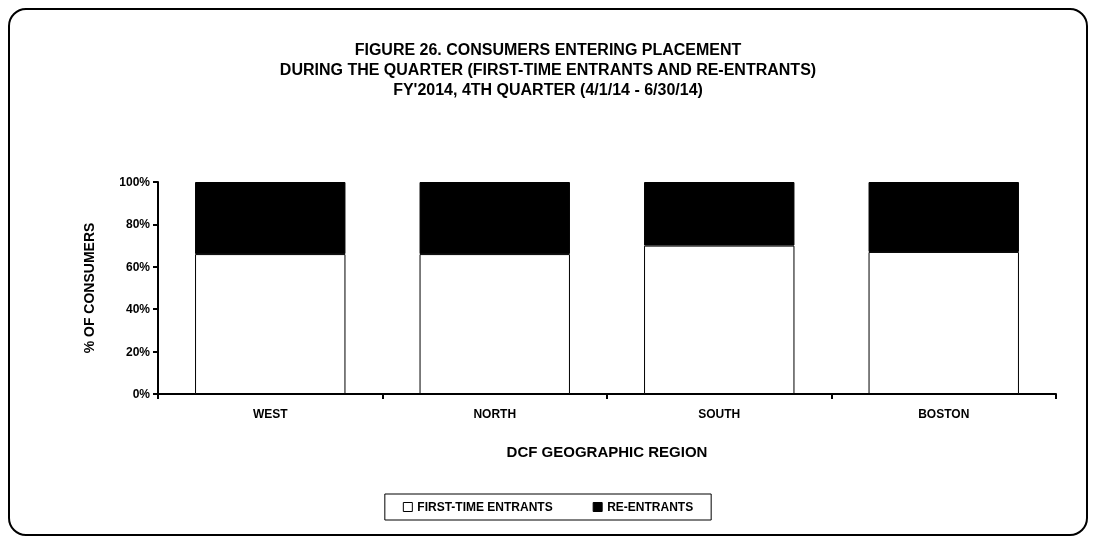 The height and width of the screenshot is (546, 1099). I want to click on y-tick-label: 0%, so click(141, 394).